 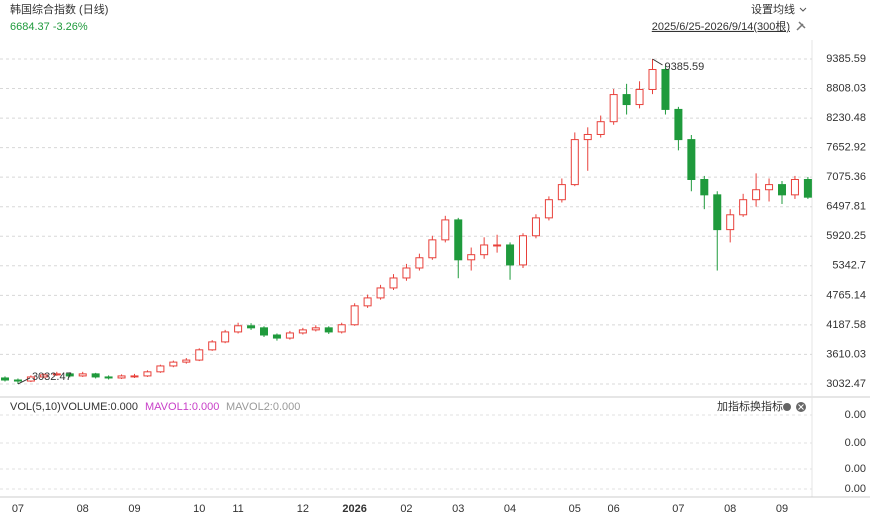 I want to click on chevron, so click(x=803, y=9).